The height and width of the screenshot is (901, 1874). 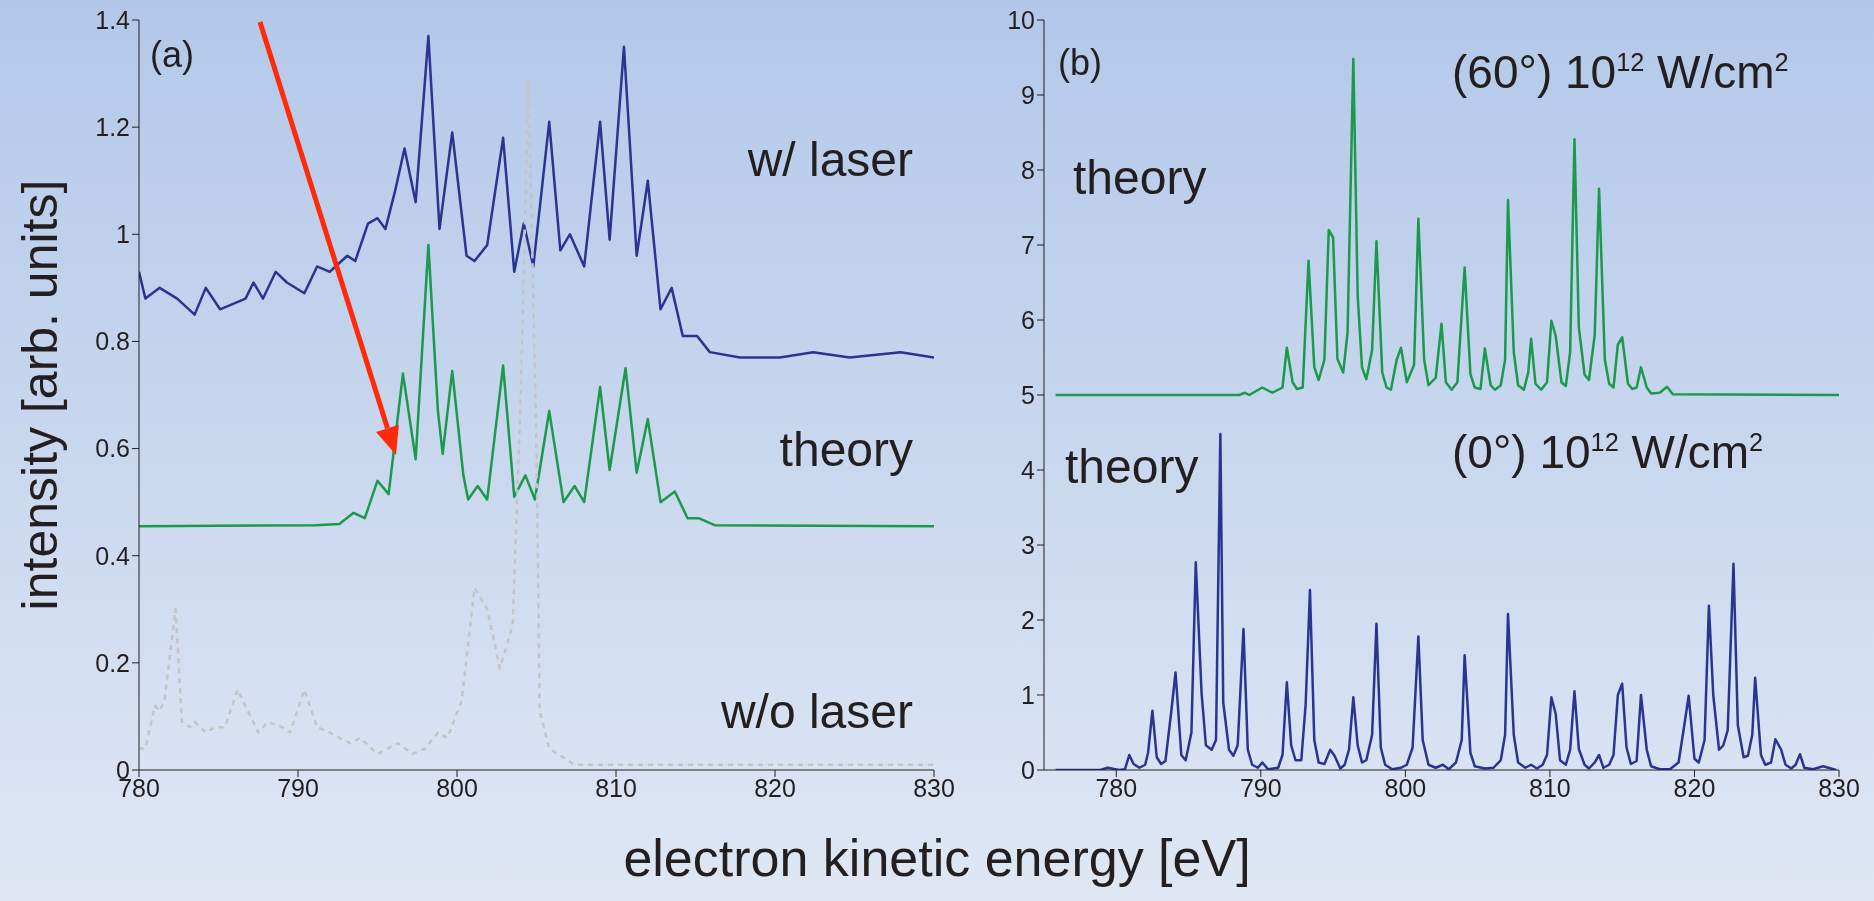 What do you see at coordinates (1028, 244) in the screenshot?
I see `y-tick-label: 7` at bounding box center [1028, 244].